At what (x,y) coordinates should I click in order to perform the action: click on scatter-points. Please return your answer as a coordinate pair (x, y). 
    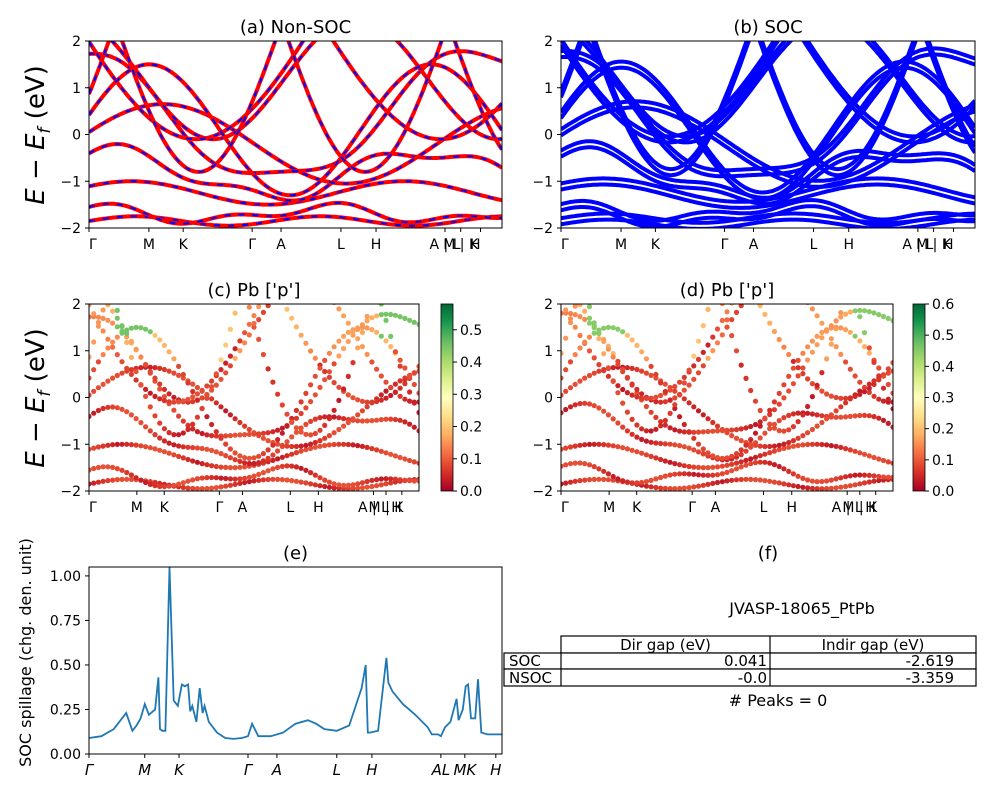
    Looking at the image, I should click on (254, 397).